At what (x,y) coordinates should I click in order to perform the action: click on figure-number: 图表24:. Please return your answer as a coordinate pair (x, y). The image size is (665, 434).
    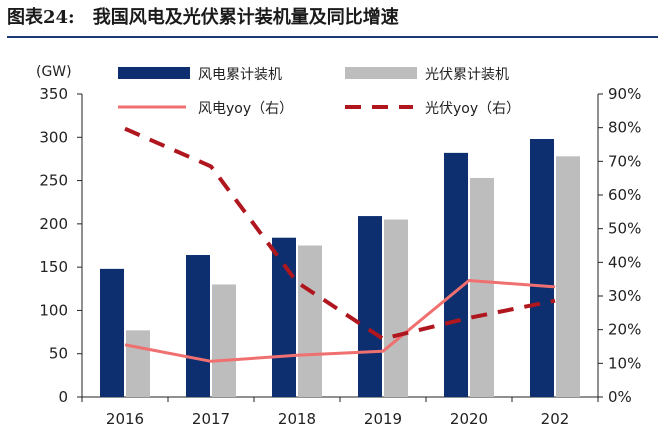
    Looking at the image, I should click on (41, 17).